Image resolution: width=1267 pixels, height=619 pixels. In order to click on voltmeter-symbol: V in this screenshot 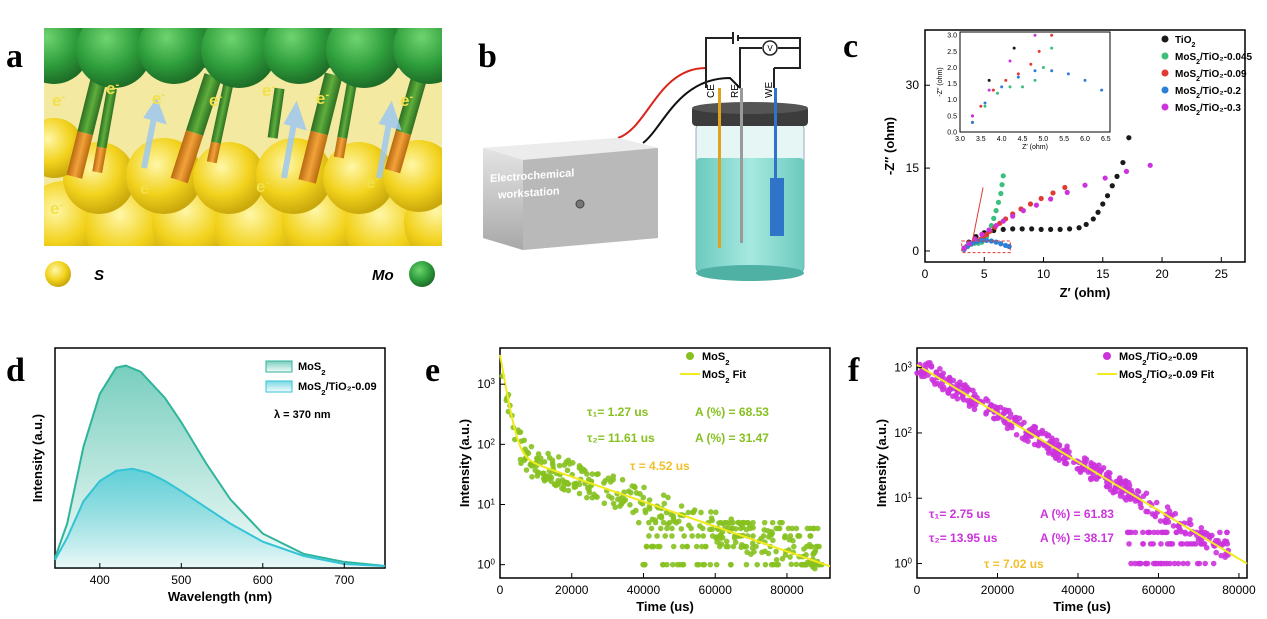, I will do `click(770, 48)`.